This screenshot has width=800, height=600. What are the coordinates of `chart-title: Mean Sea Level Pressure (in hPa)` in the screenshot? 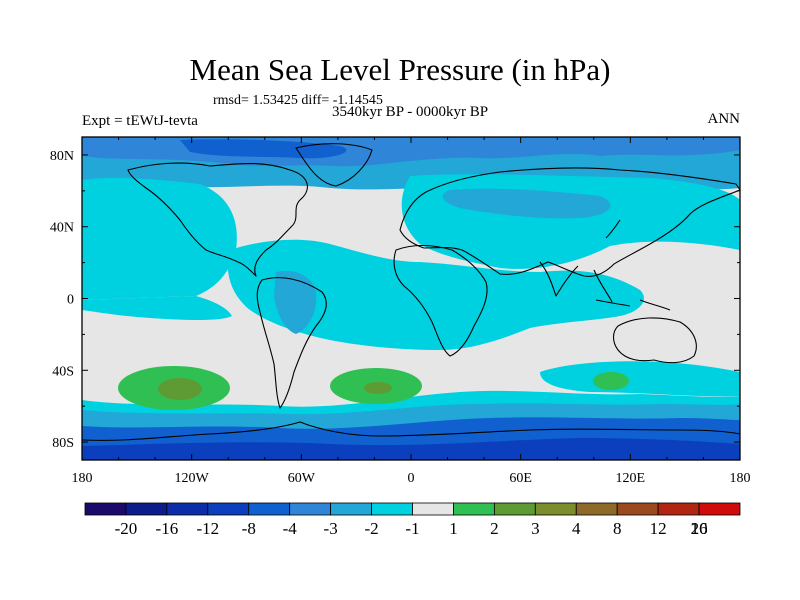 It's located at (400, 69).